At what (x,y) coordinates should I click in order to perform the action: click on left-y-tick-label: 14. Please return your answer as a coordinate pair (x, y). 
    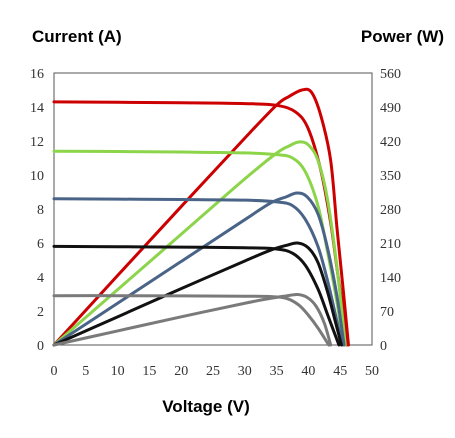
    Looking at the image, I should click on (37, 108).